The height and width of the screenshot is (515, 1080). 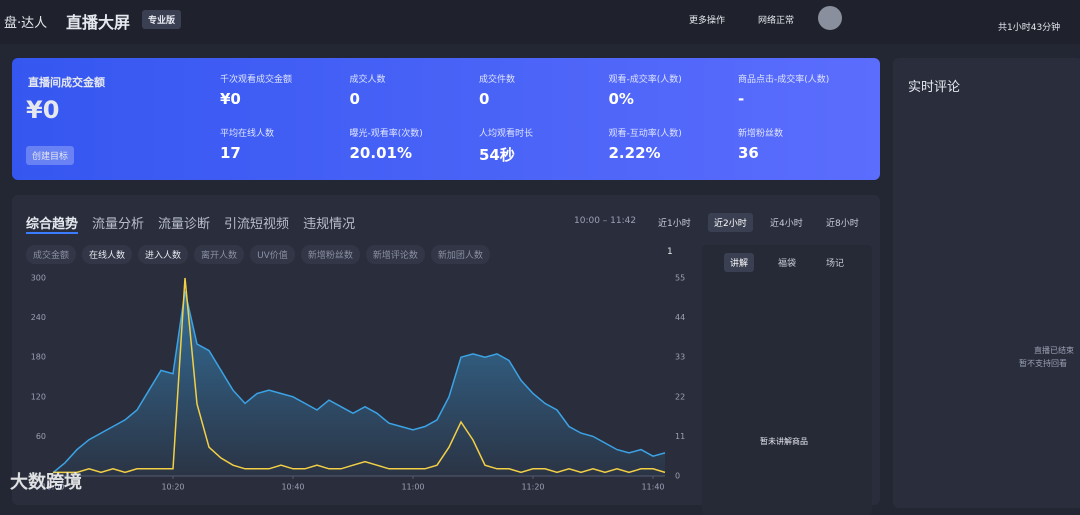 I want to click on y-tick-label: 240, so click(x=38, y=317).